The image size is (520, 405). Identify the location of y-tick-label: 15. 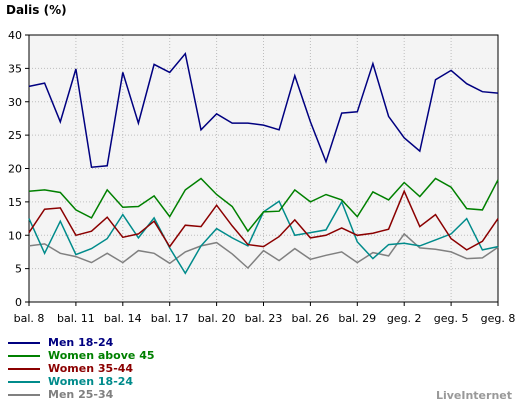
(15, 202).